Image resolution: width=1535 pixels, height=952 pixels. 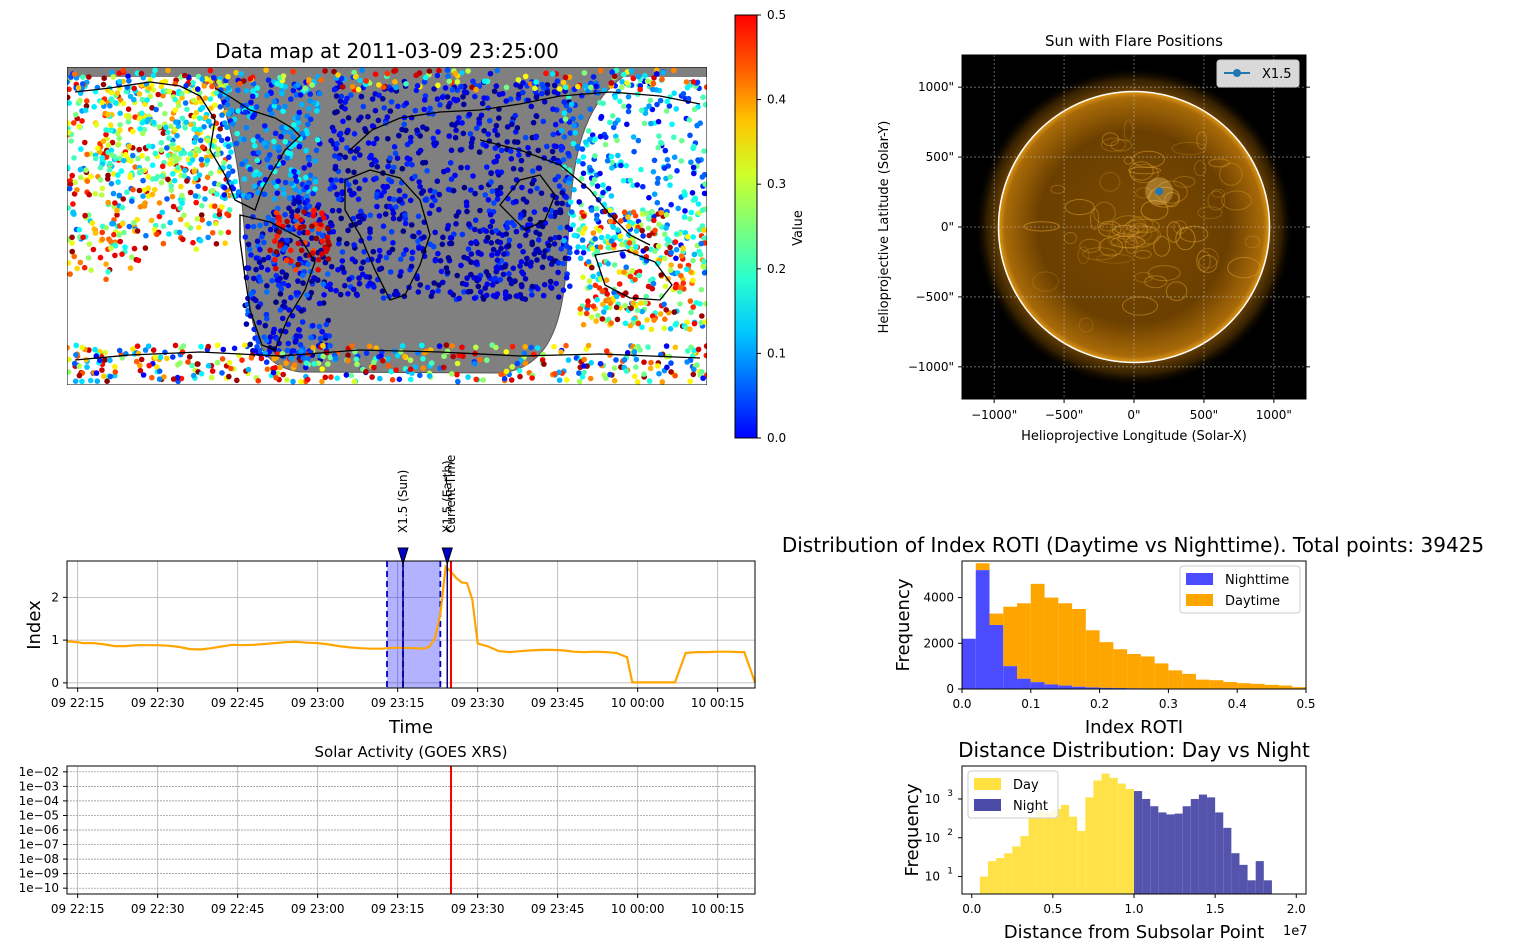 What do you see at coordinates (983, 885) in the screenshot?
I see `dist-bar-day` at bounding box center [983, 885].